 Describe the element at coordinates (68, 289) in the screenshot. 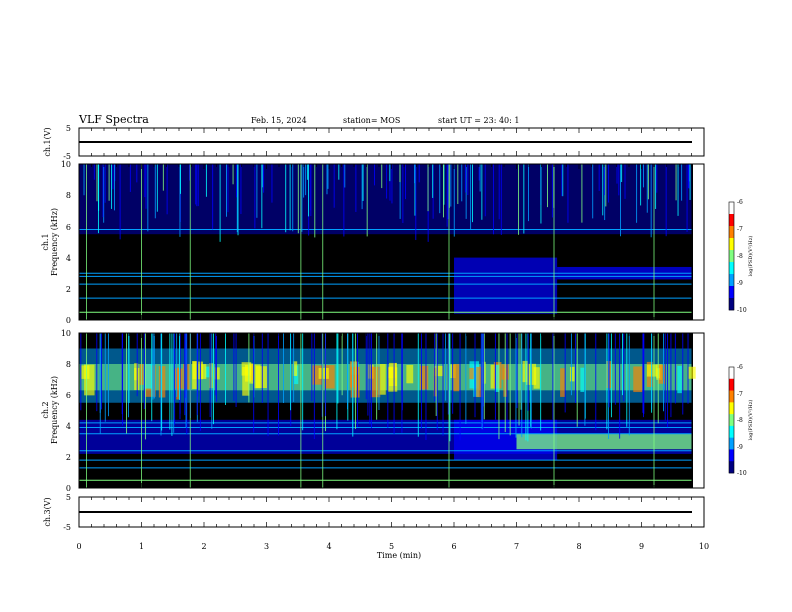

I see `ch1-ytick-label: 2` at that location.